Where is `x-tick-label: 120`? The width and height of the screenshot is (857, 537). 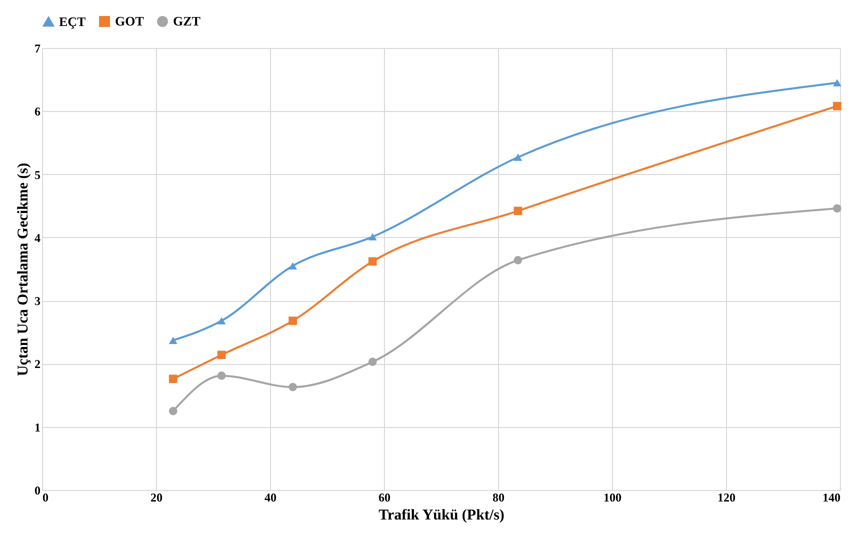 x-tick-label: 120 is located at coordinates (727, 497).